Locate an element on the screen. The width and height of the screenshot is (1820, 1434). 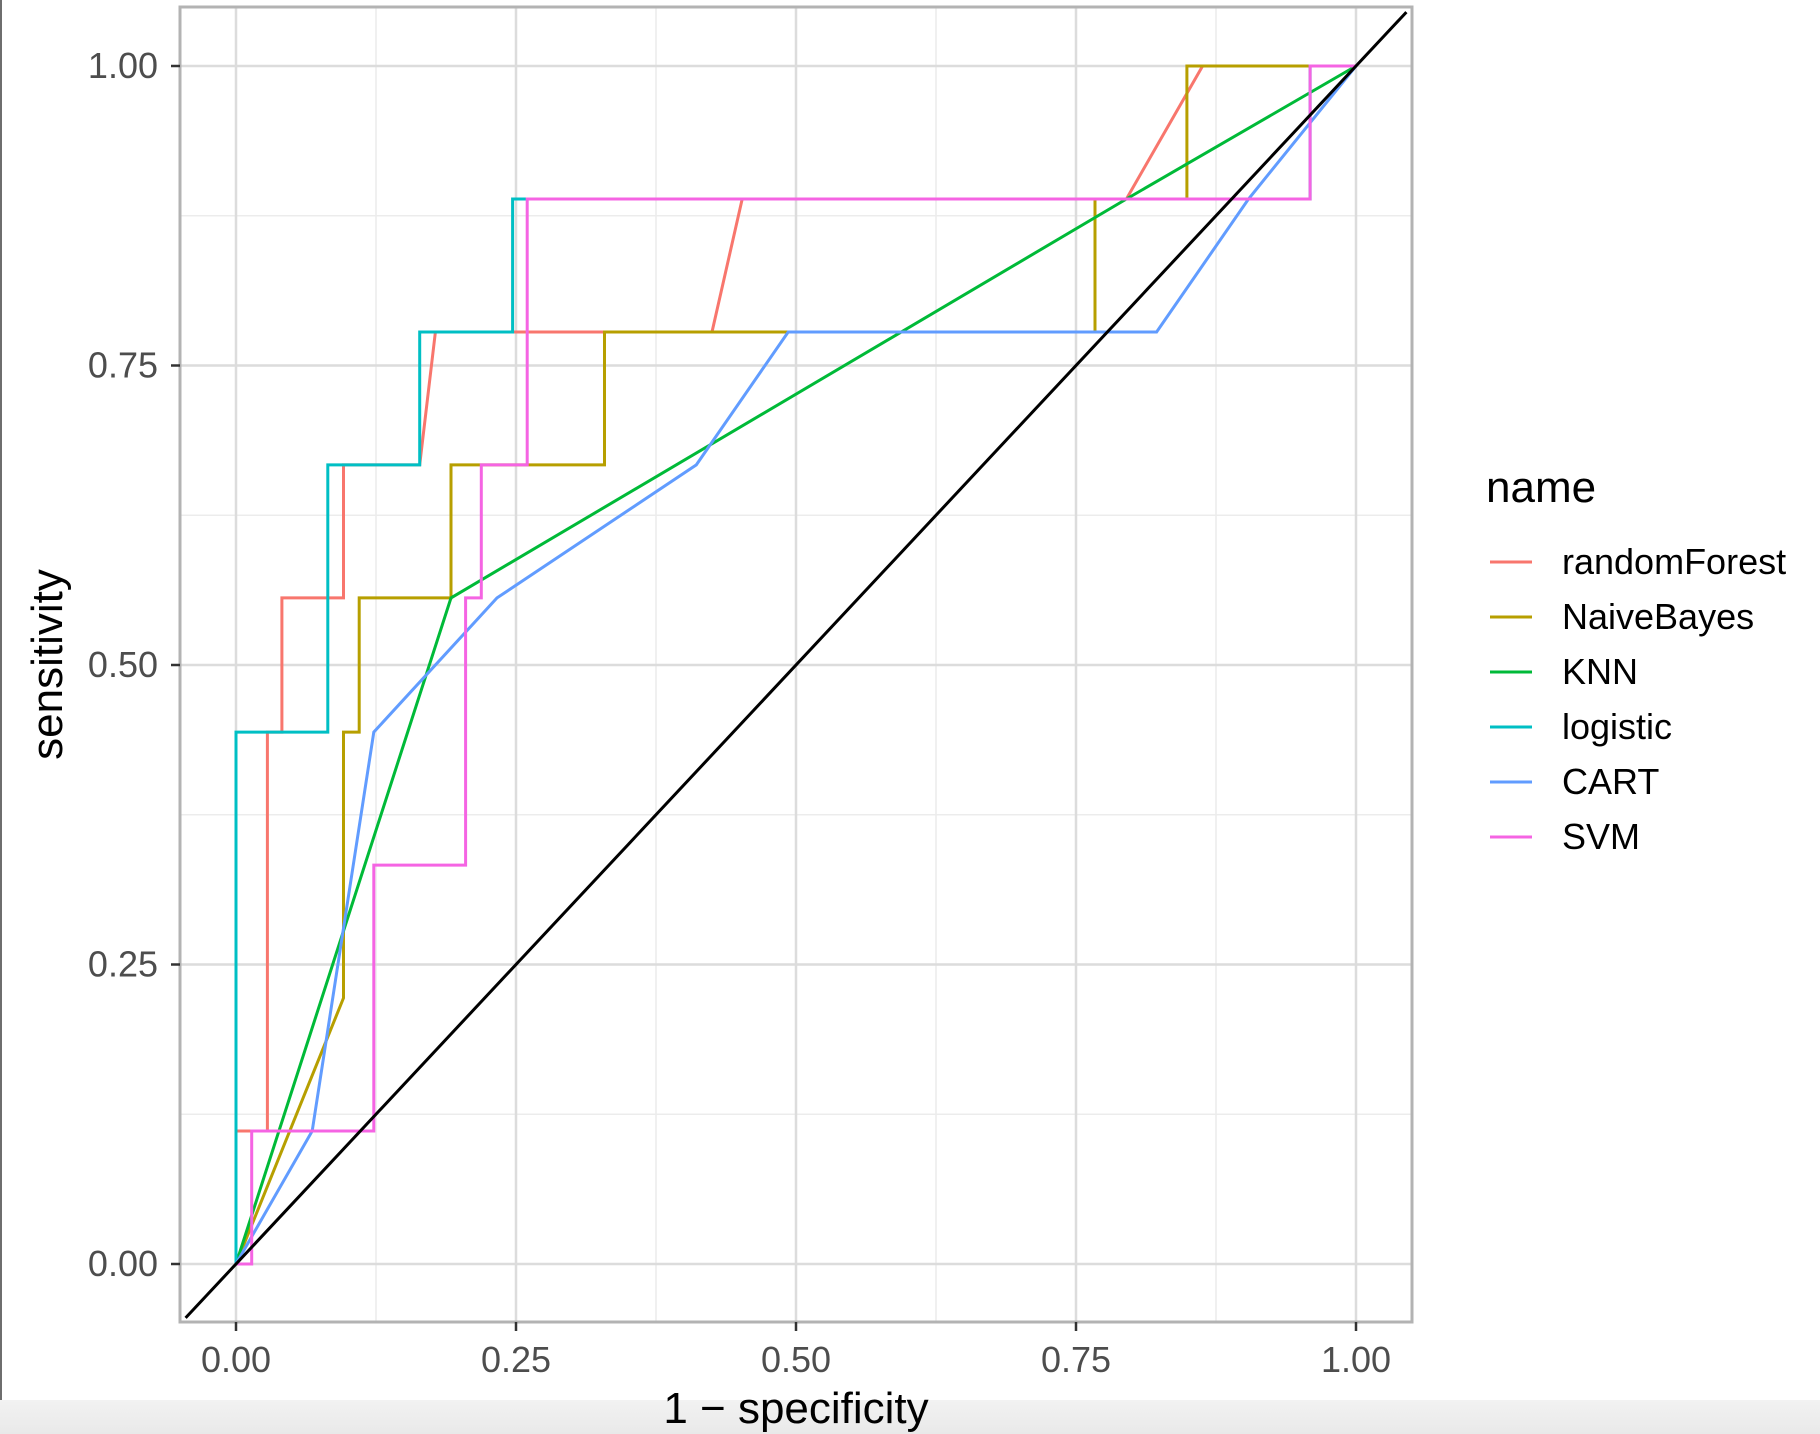
window-bottom-edge is located at coordinates (910, 1417).